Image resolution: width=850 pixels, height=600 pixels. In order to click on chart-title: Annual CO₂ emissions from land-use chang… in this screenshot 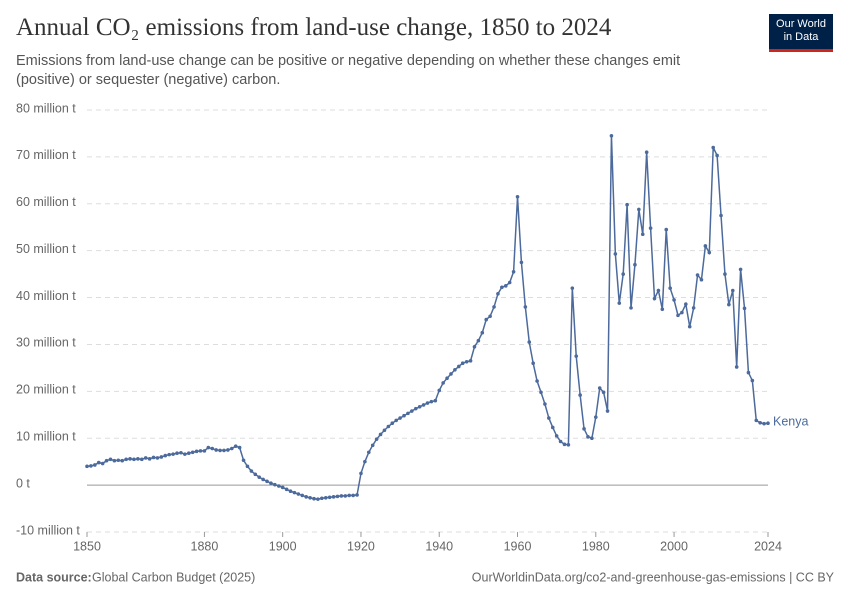, I will do `click(314, 27)`.